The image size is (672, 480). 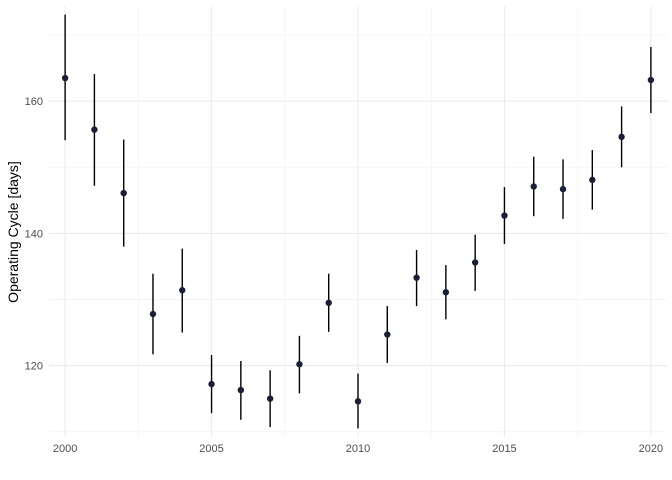 I want to click on x-tick-label: 2010, so click(x=358, y=449).